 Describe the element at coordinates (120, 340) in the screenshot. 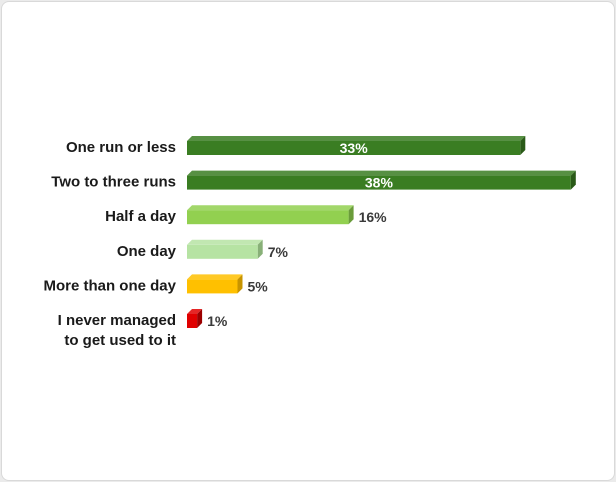

I see `category-label: to get used to it` at that location.